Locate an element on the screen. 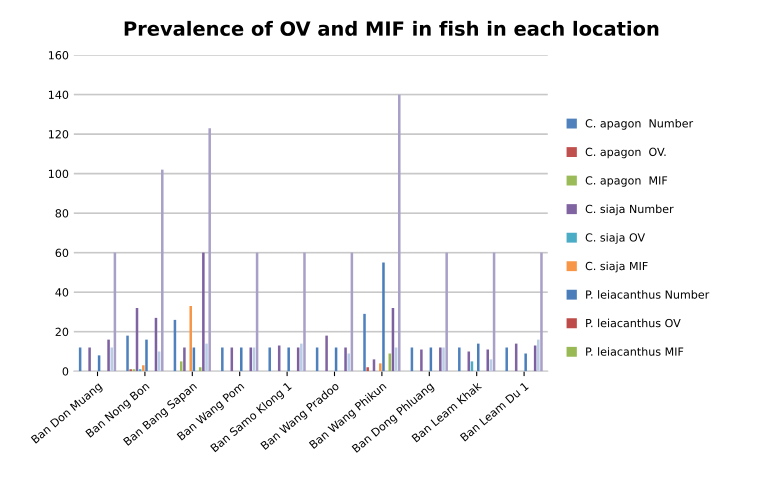  legend-label: C. apagon Number is located at coordinates (640, 124).